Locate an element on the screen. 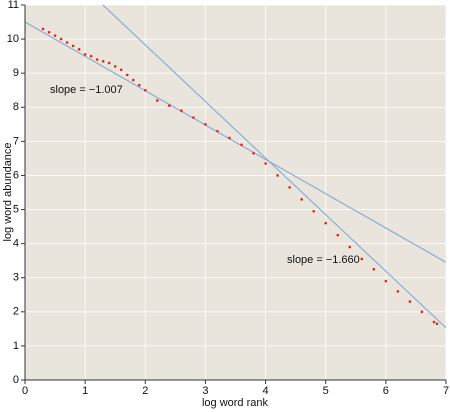  x-tick-label: 6 is located at coordinates (386, 391).